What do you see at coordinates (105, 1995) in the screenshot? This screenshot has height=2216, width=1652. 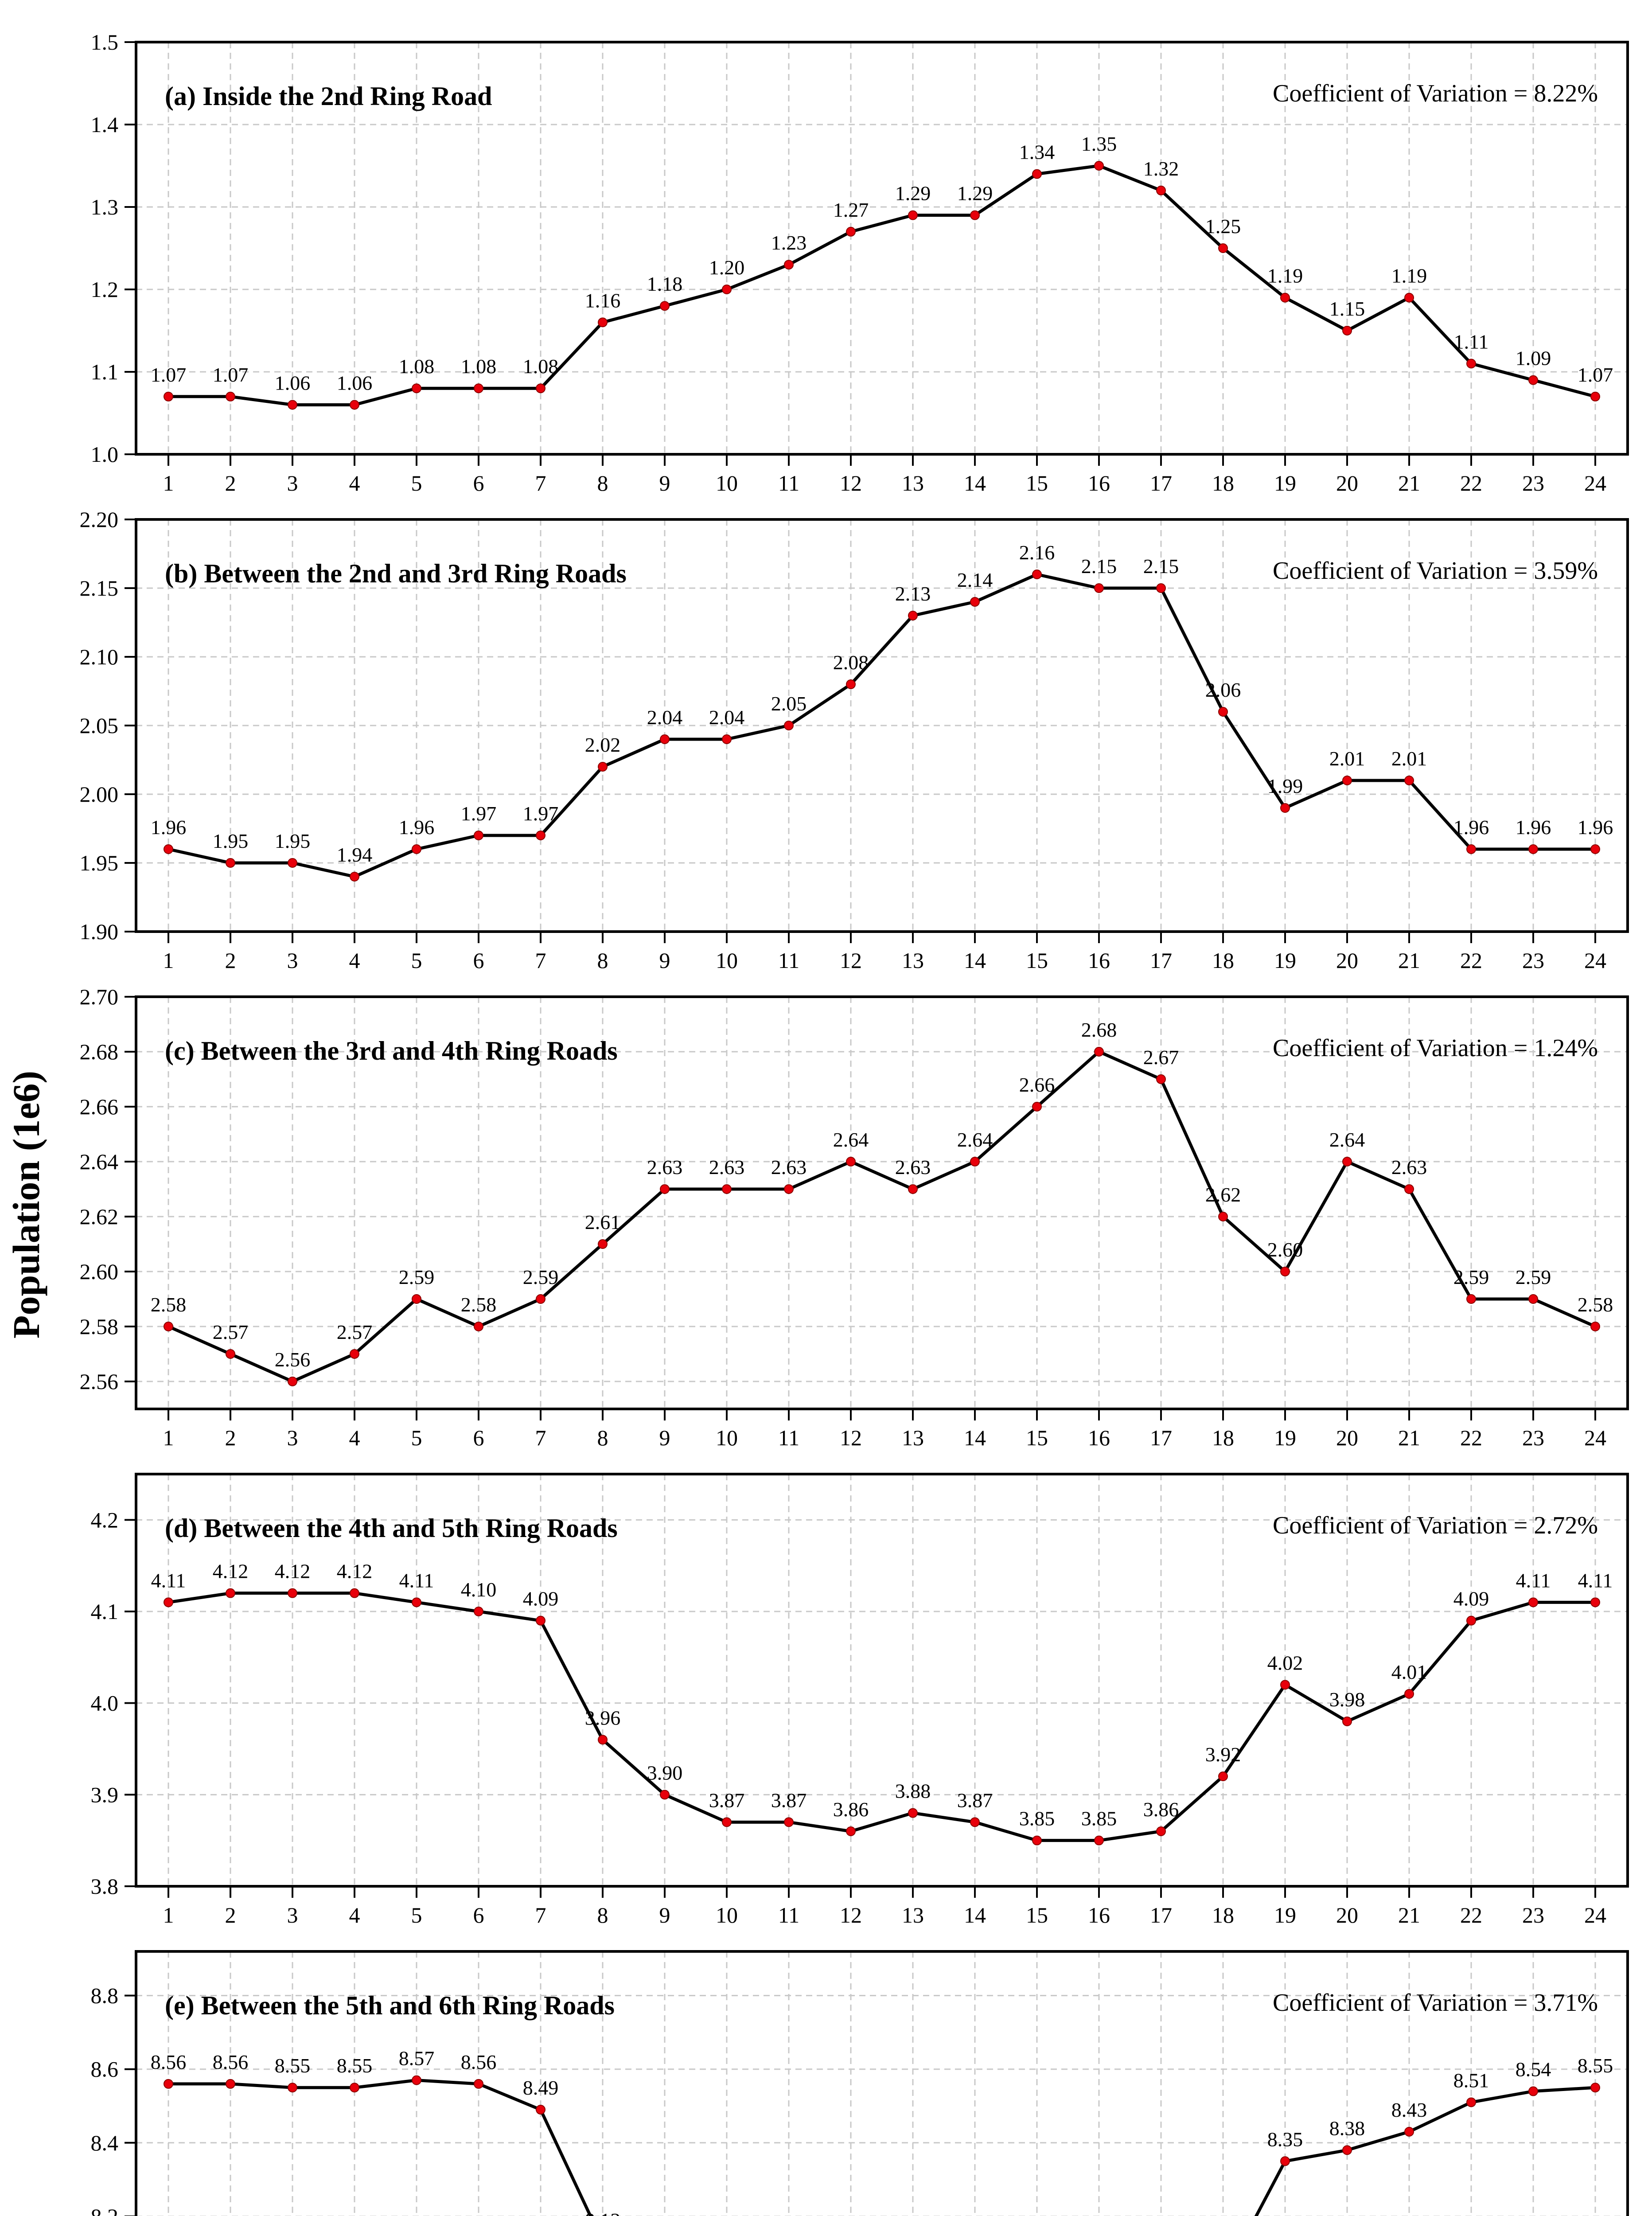 I see `y-tick-label: 8.8` at bounding box center [105, 1995].